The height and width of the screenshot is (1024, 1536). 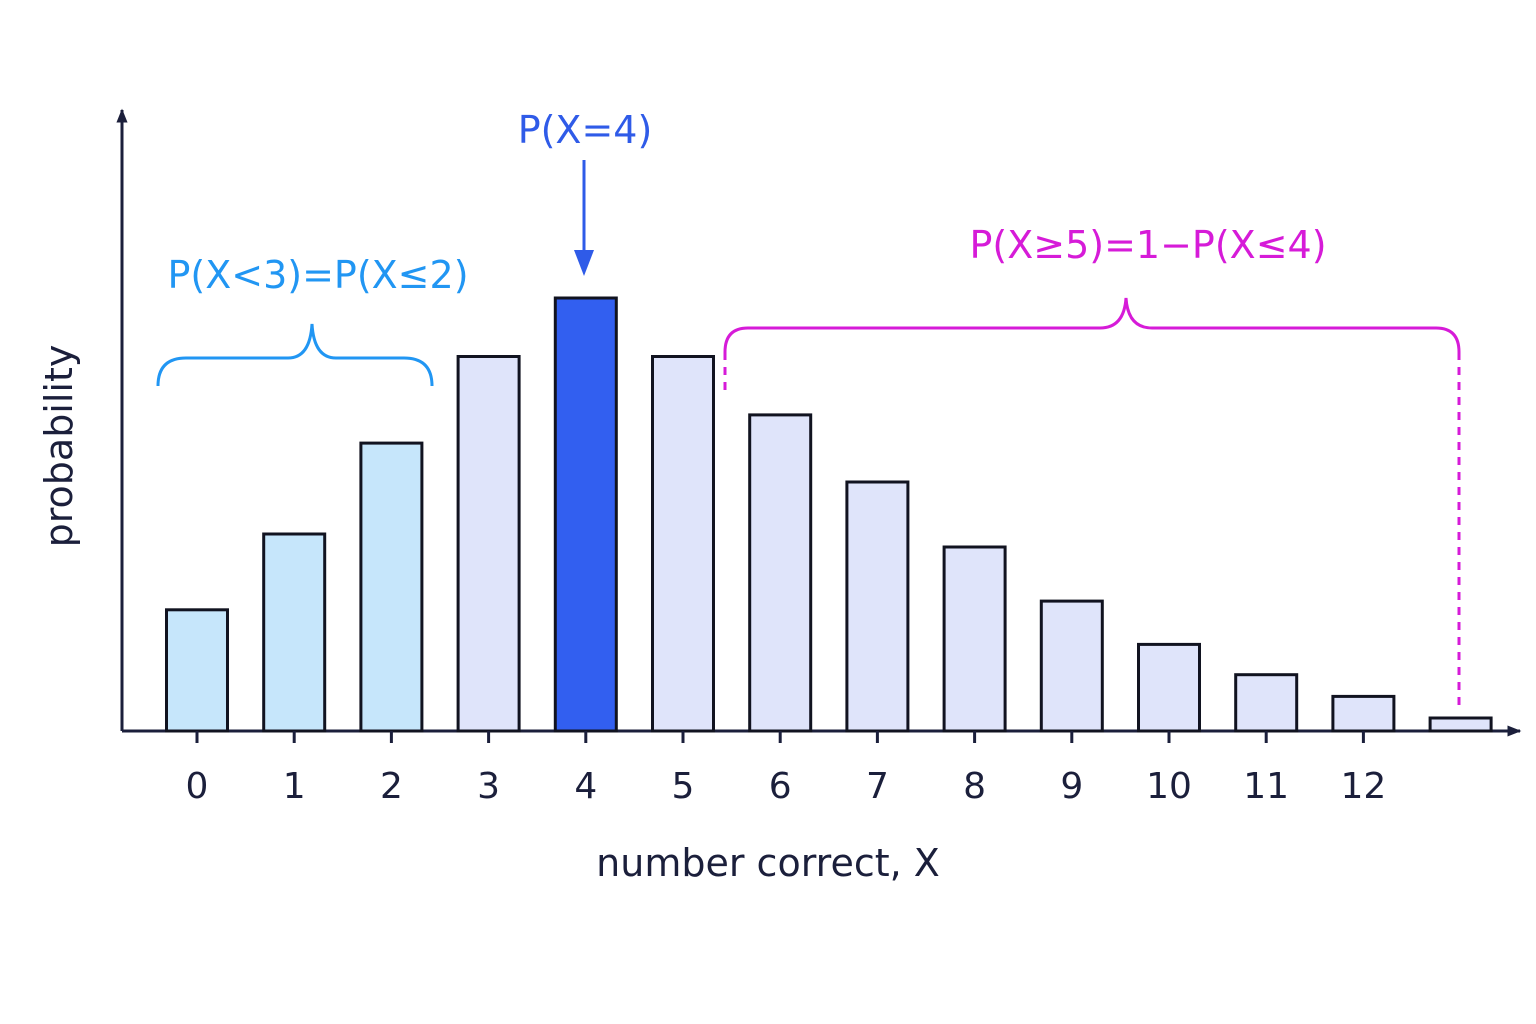 I want to click on x-tick-label-4: 4, so click(x=585, y=786).